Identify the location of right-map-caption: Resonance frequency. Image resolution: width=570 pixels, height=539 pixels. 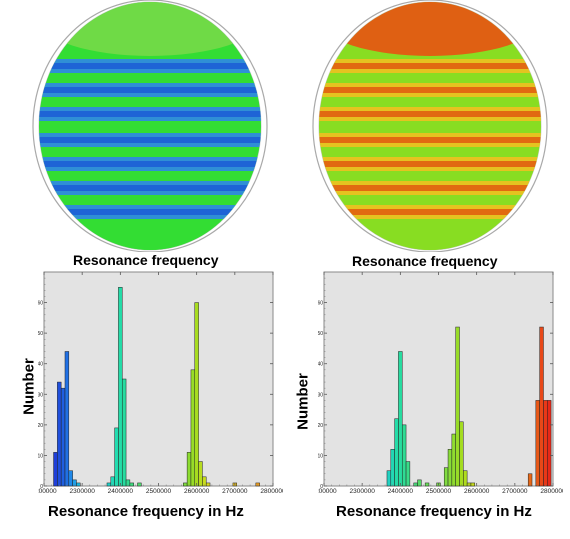
(425, 261).